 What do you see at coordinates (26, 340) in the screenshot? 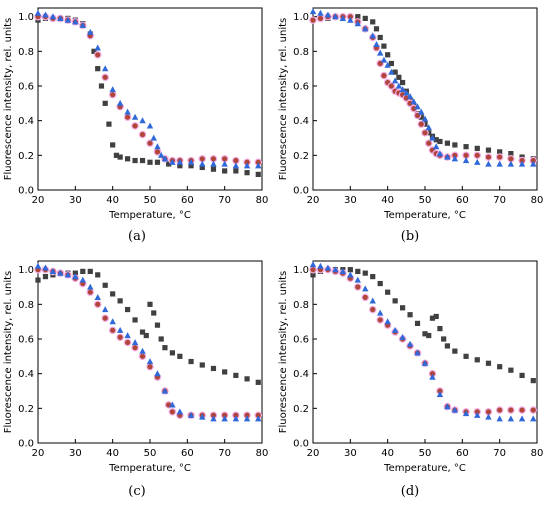
I see `y-tick-label-c-3: 0.6` at bounding box center [26, 340].